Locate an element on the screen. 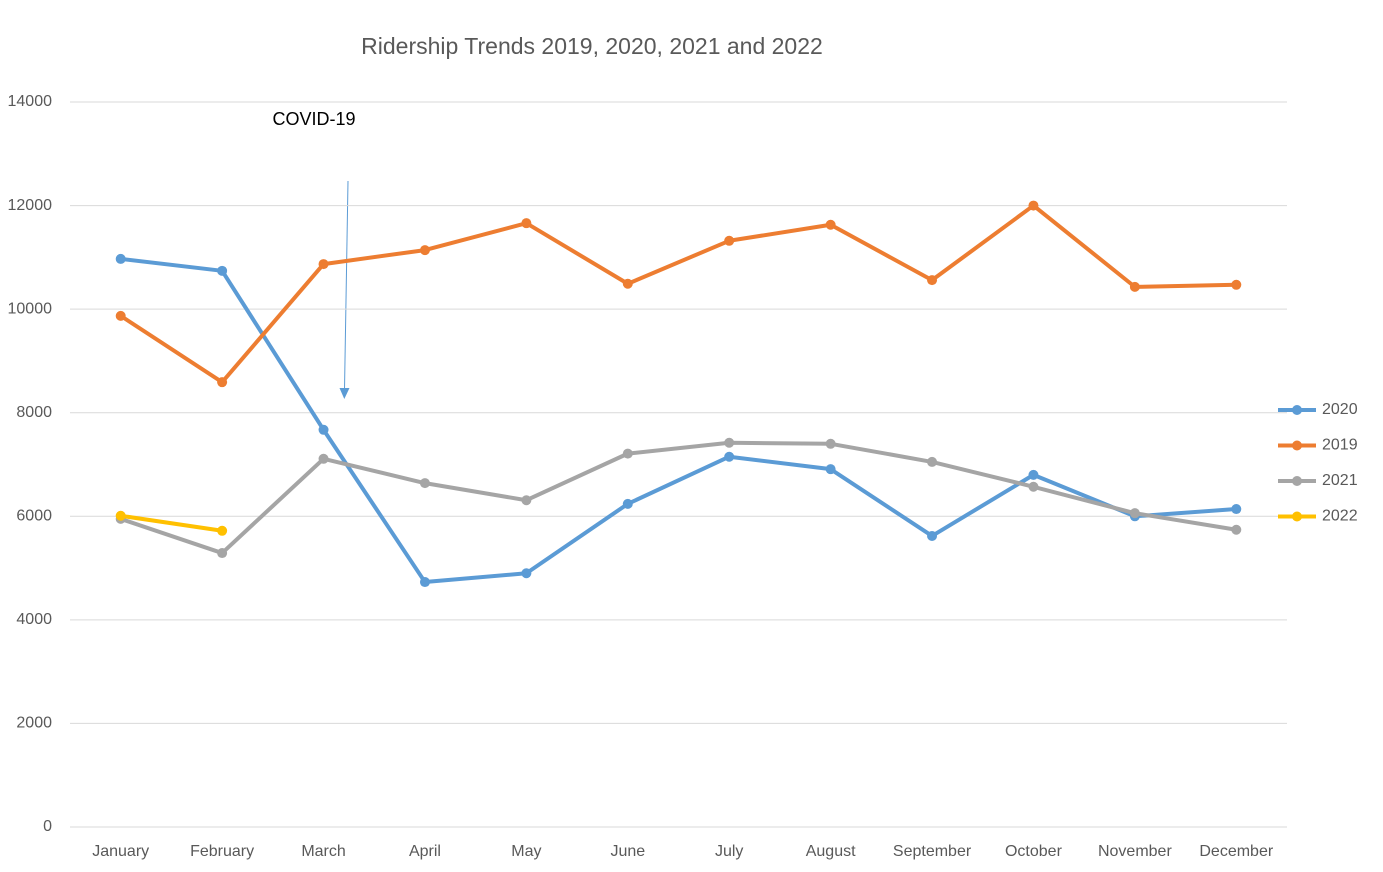 Image resolution: width=1383 pixels, height=872 pixels. y-tick-label: 10000 is located at coordinates (30, 308).